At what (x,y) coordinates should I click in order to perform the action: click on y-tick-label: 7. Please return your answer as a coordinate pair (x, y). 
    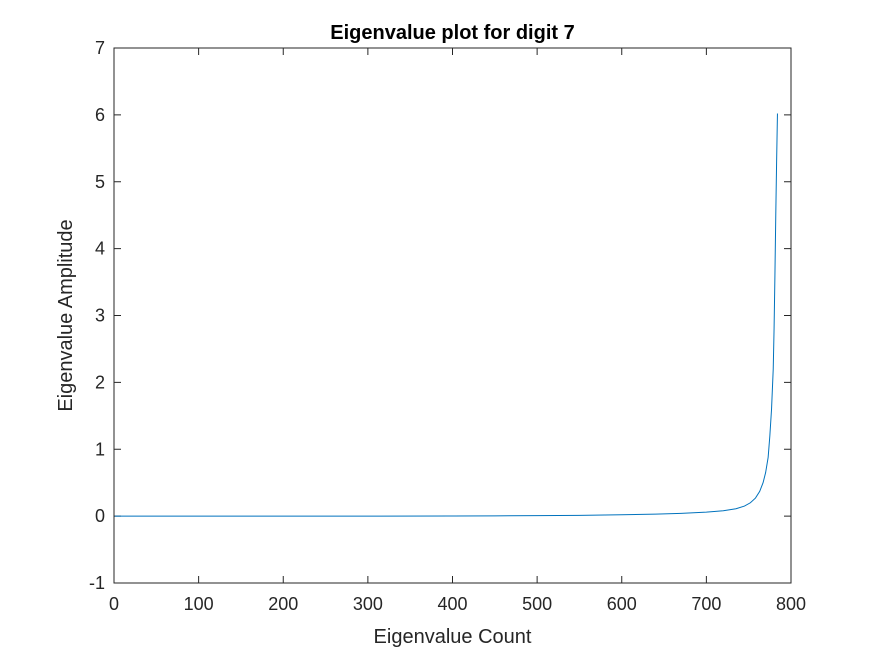
    Looking at the image, I should click on (100, 48).